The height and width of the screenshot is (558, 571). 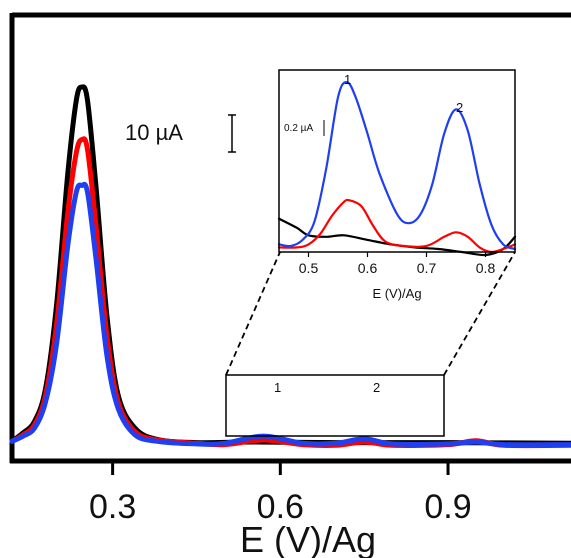 What do you see at coordinates (347, 79) in the screenshot?
I see `inset-peak-label-1: 1` at bounding box center [347, 79].